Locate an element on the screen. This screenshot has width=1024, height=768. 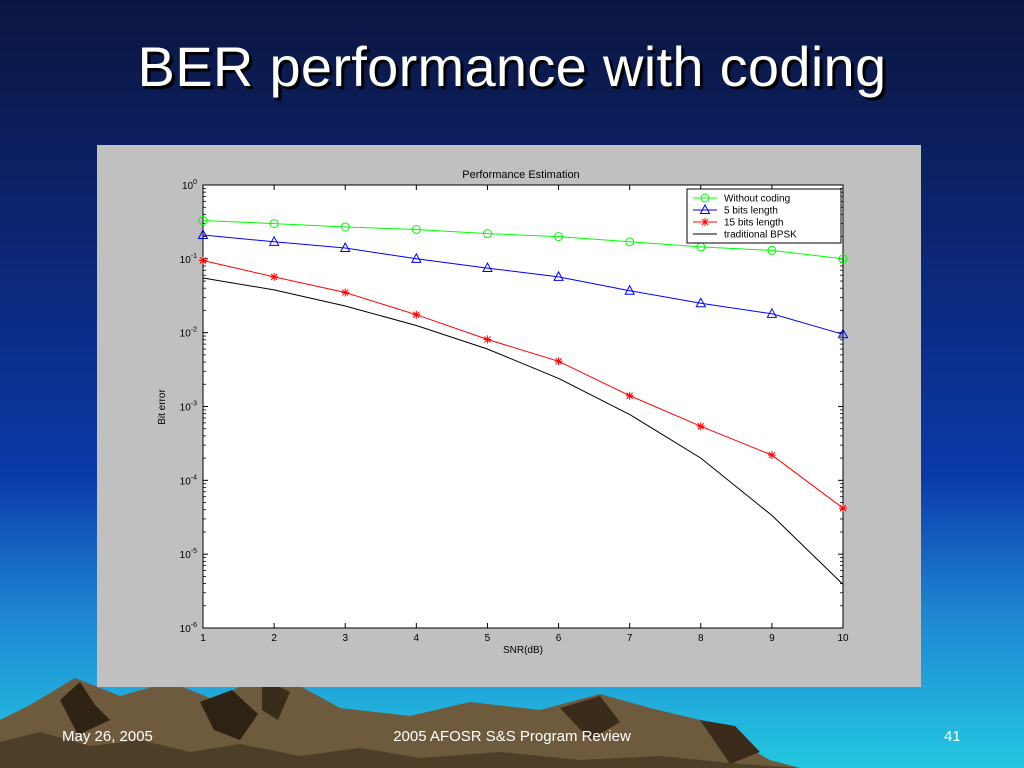
series-5-bits-length is located at coordinates (523, 283).